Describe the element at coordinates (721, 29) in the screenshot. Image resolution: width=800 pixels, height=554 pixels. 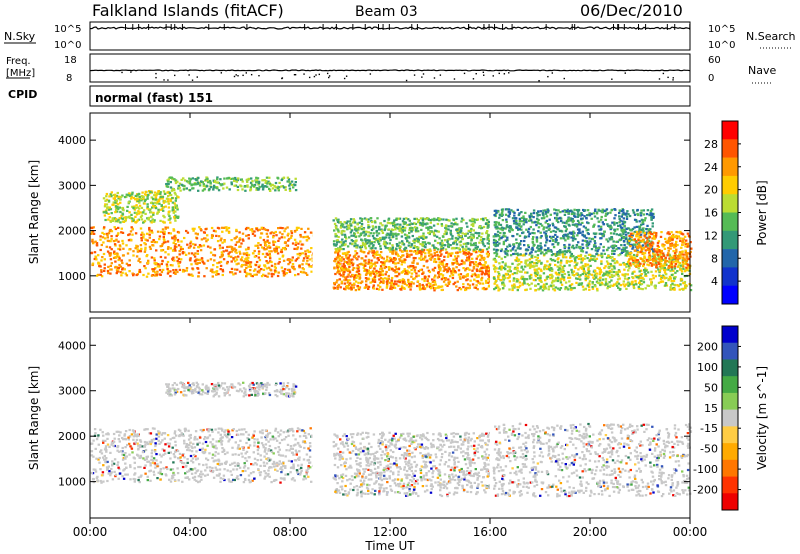
I see `nsearch-tick-top: 10^5` at that location.